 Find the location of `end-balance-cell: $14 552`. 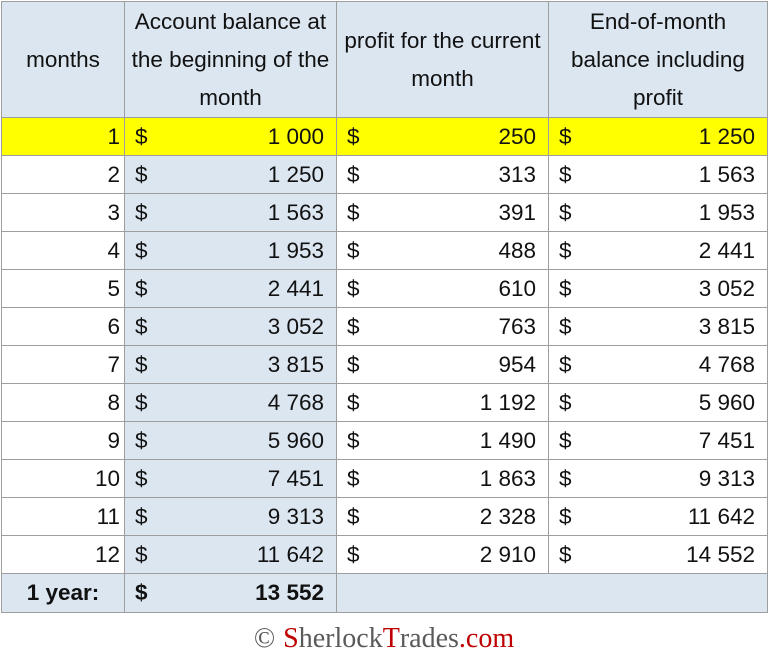

end-balance-cell: $14 552 is located at coordinates (658, 554).